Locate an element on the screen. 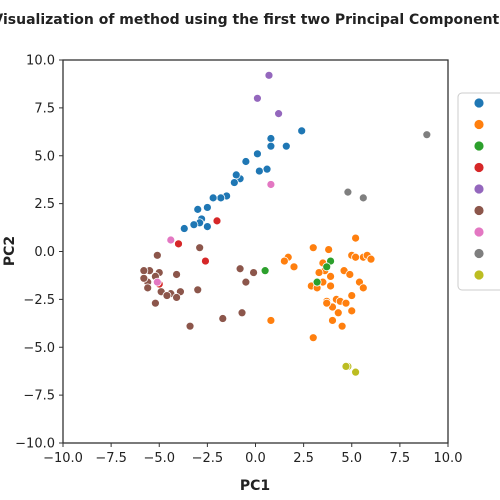 This screenshot has height=500, width=500. x-tick-label: −7.5 is located at coordinates (111, 458).